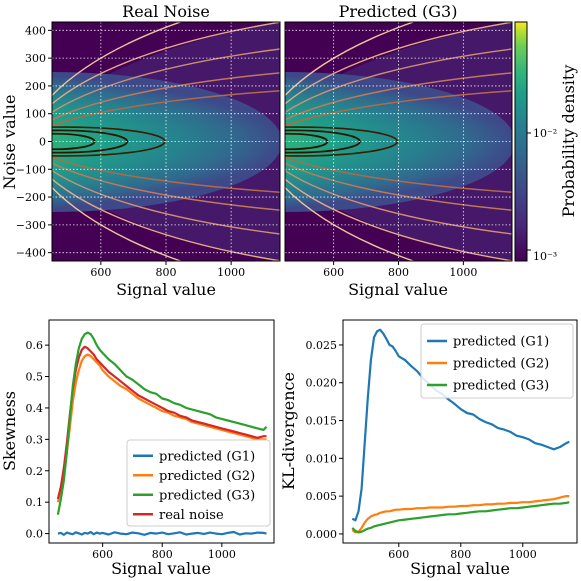  What do you see at coordinates (35, 345) in the screenshot?
I see `skewness-ytick-label: 0.6` at bounding box center [35, 345].